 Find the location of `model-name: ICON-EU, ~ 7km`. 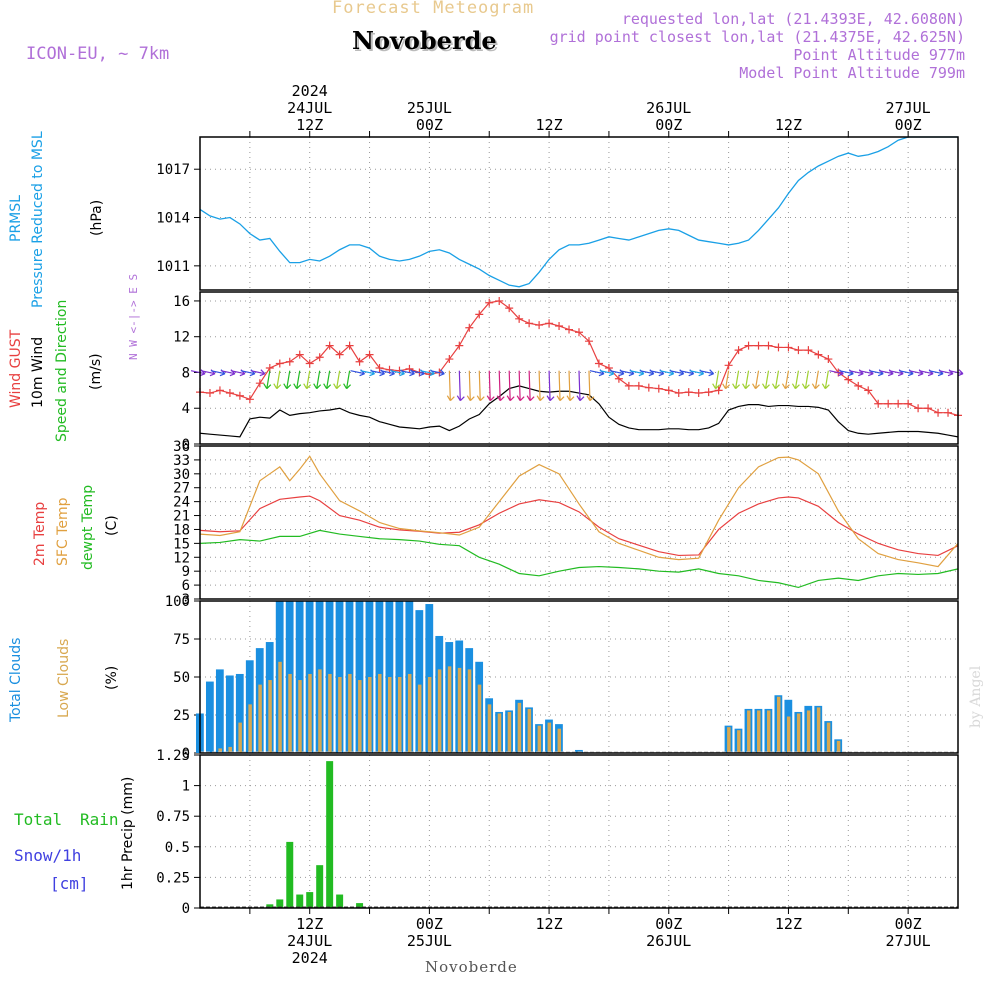

model-name: ICON-EU, ~ 7km is located at coordinates (98, 54).